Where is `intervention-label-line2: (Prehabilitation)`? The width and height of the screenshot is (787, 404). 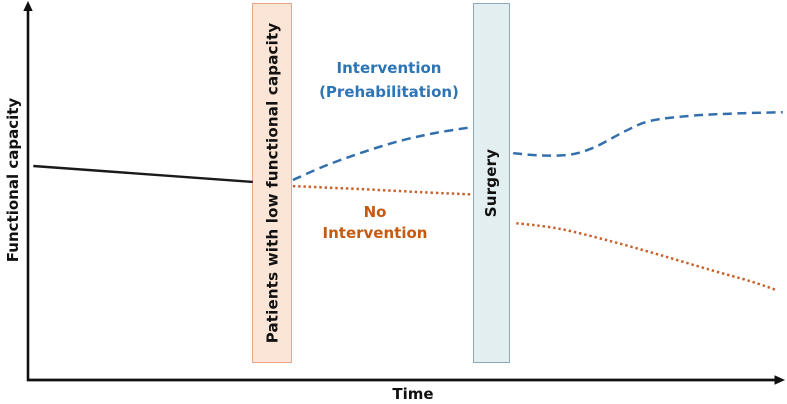
intervention-label-line2: (Prehabilitation) is located at coordinates (389, 92).